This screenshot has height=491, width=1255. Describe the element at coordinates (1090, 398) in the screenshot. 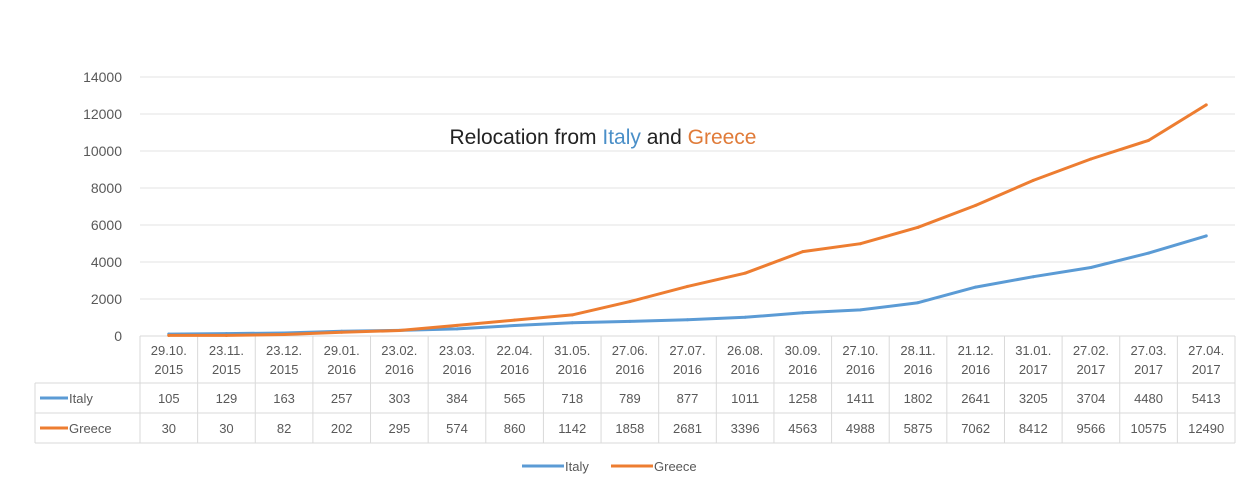

I see `italy-table-cell: 3704` at that location.